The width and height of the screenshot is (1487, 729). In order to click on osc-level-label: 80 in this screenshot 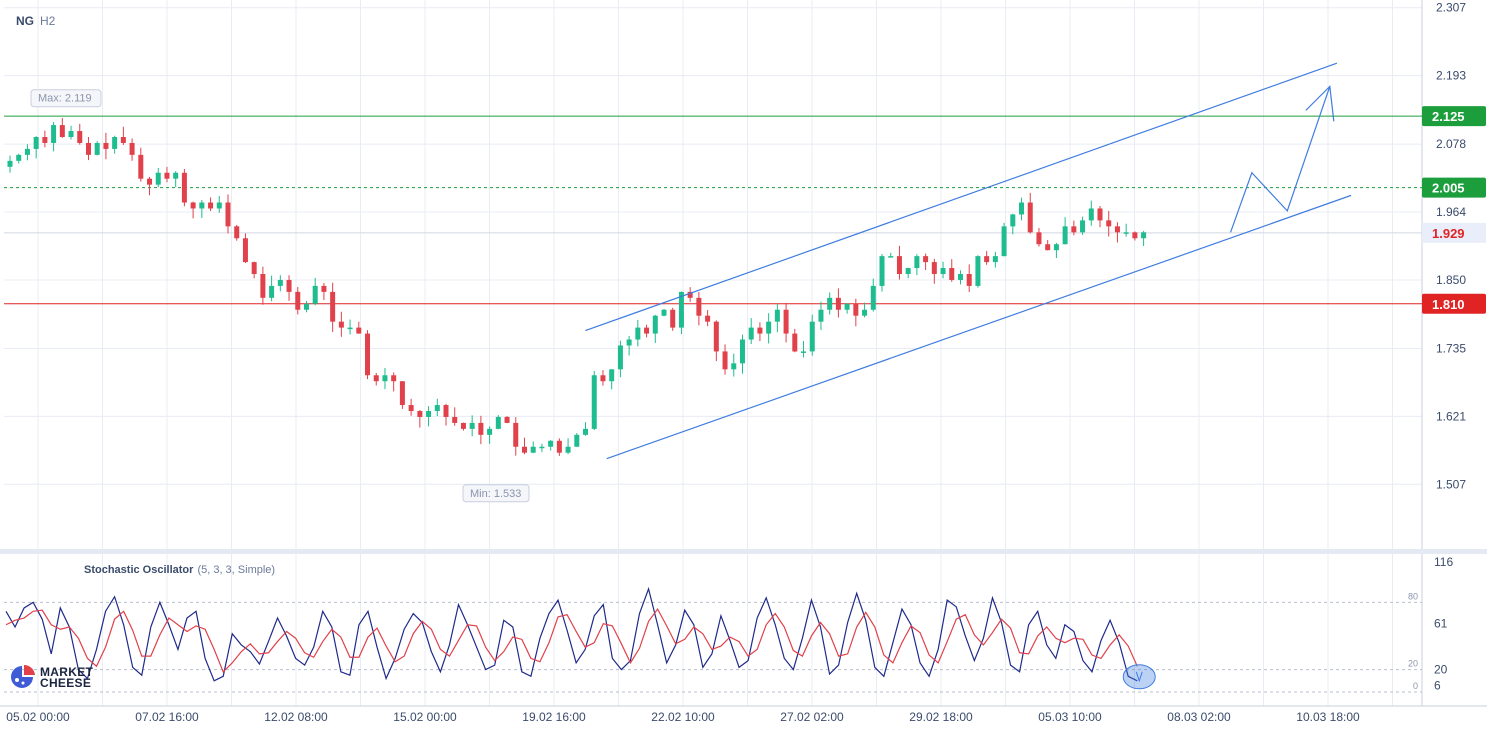, I will do `click(1413, 596)`.